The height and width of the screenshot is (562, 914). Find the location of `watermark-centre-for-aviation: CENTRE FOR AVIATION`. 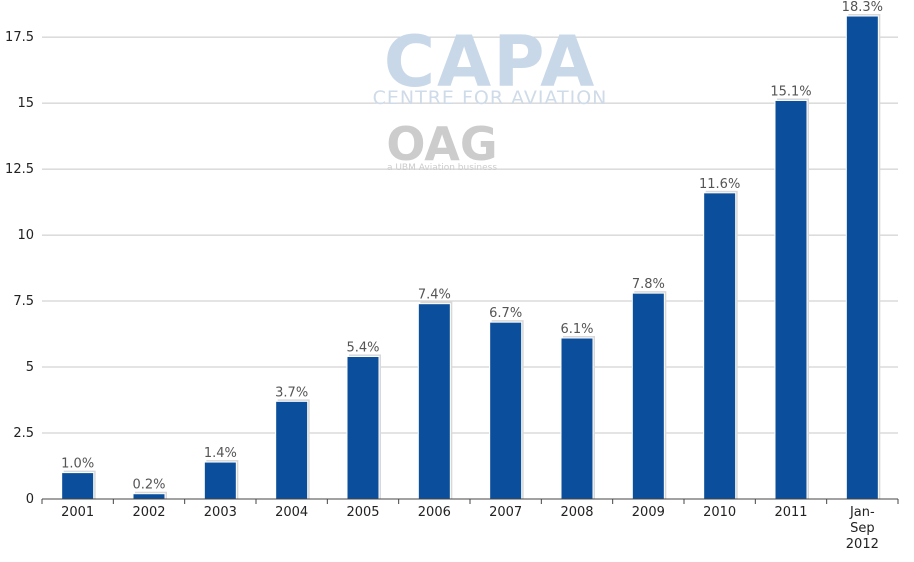

watermark-centre-for-aviation: CENTRE FOR AVIATION is located at coordinates (490, 98).